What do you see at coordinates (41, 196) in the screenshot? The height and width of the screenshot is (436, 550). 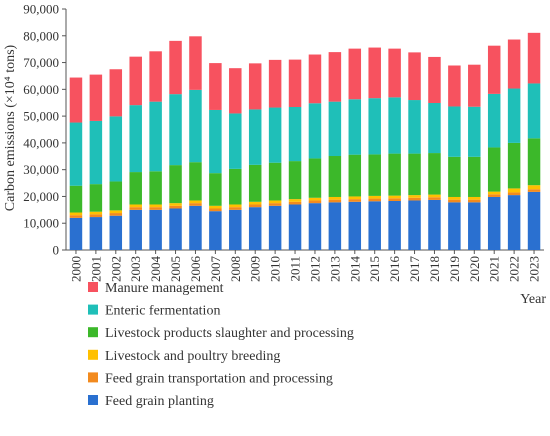 I see `y-tick-label: 20,000` at bounding box center [41, 196].